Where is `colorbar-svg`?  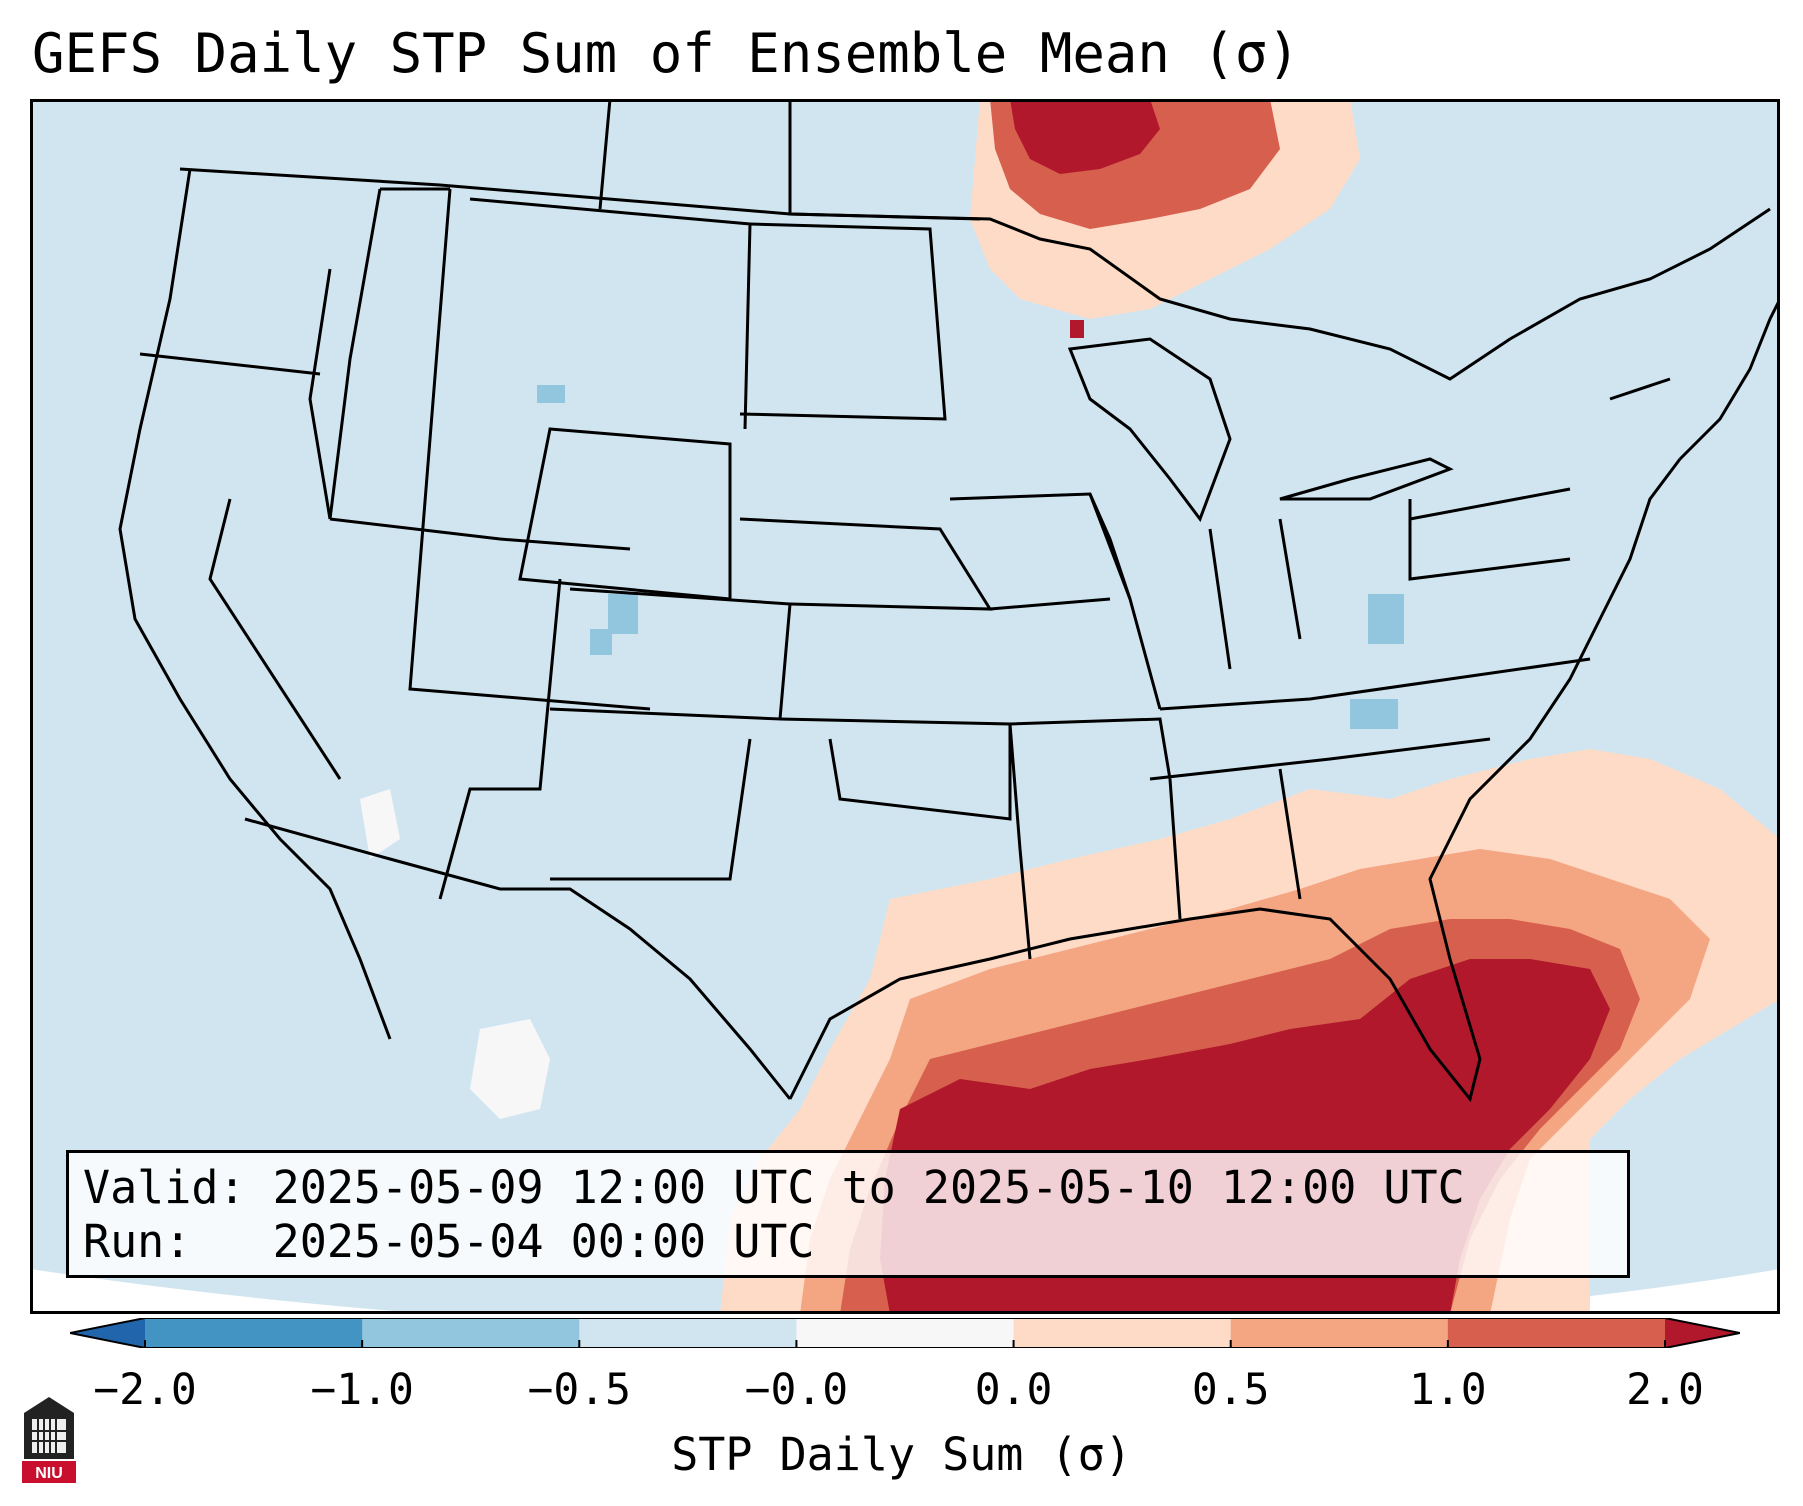
colorbar-svg is located at coordinates (905, 1333).